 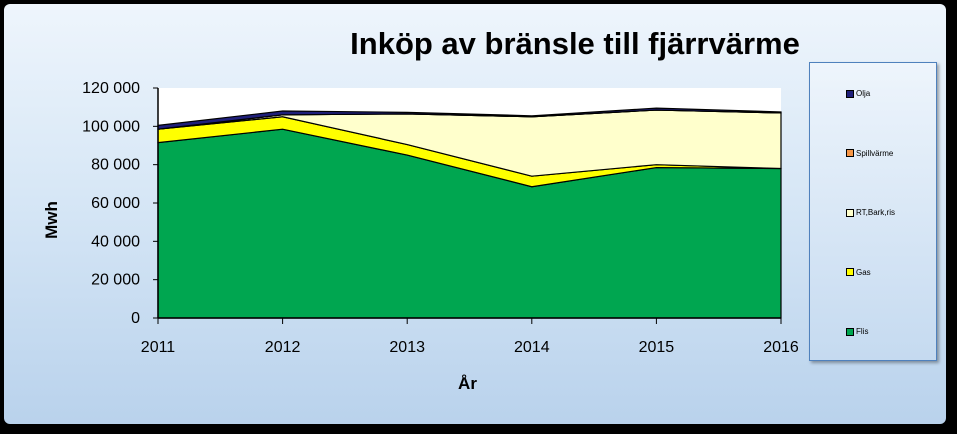 What do you see at coordinates (875, 212) in the screenshot?
I see `legend-label: RT,Bark,ris` at bounding box center [875, 212].